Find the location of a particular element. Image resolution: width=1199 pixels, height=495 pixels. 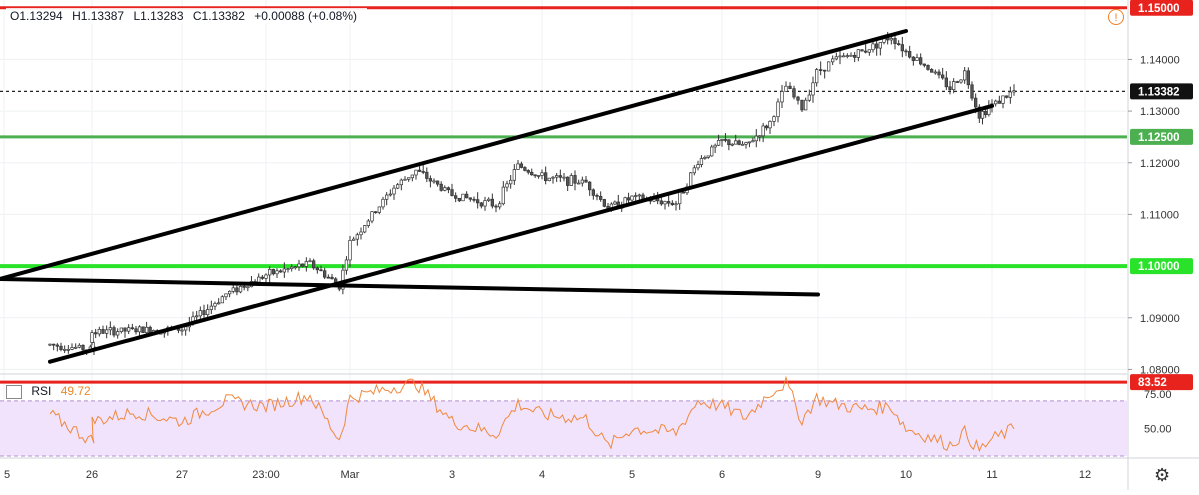

alert-clock-icon: ! is located at coordinates (1116, 17).